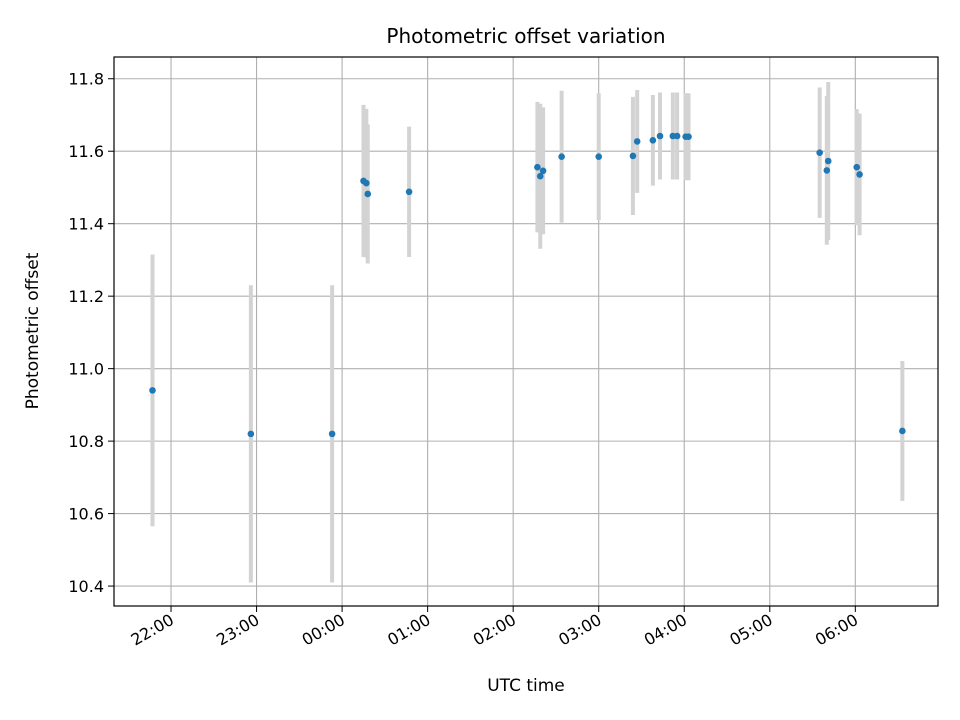 The image size is (960, 720). Describe the element at coordinates (86, 514) in the screenshot. I see `y-tick-label: 10.6` at that location.